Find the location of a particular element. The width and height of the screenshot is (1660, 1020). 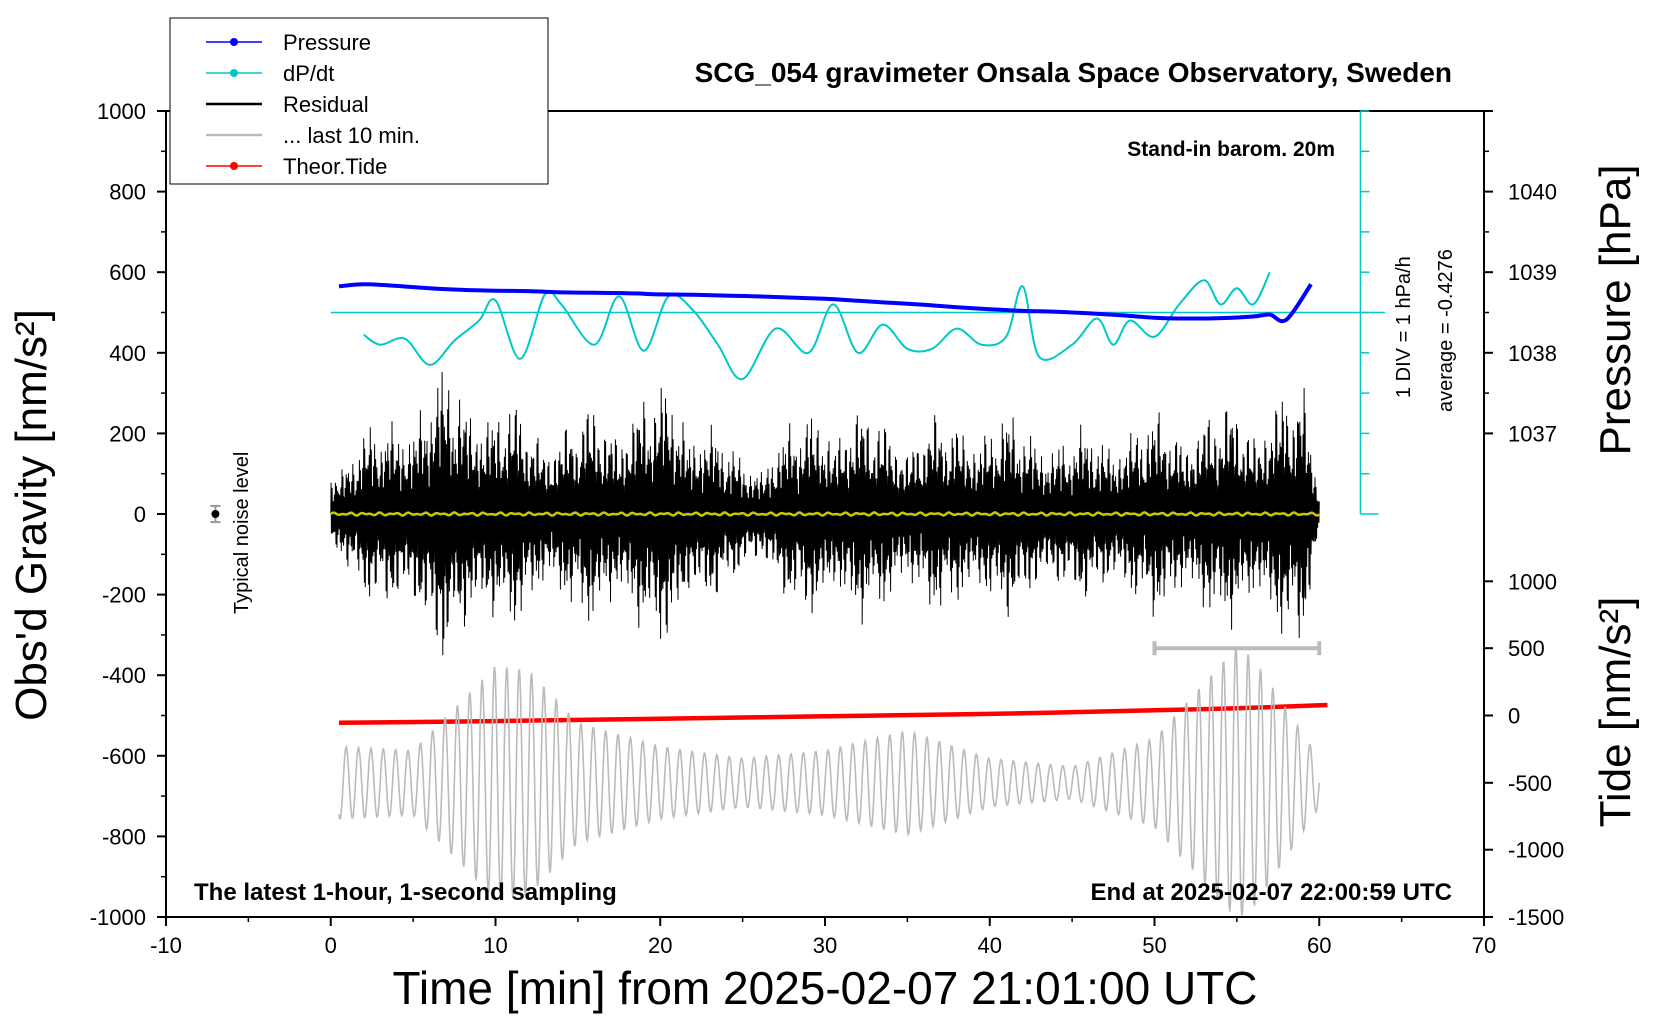

pressure-line is located at coordinates (825, 303).